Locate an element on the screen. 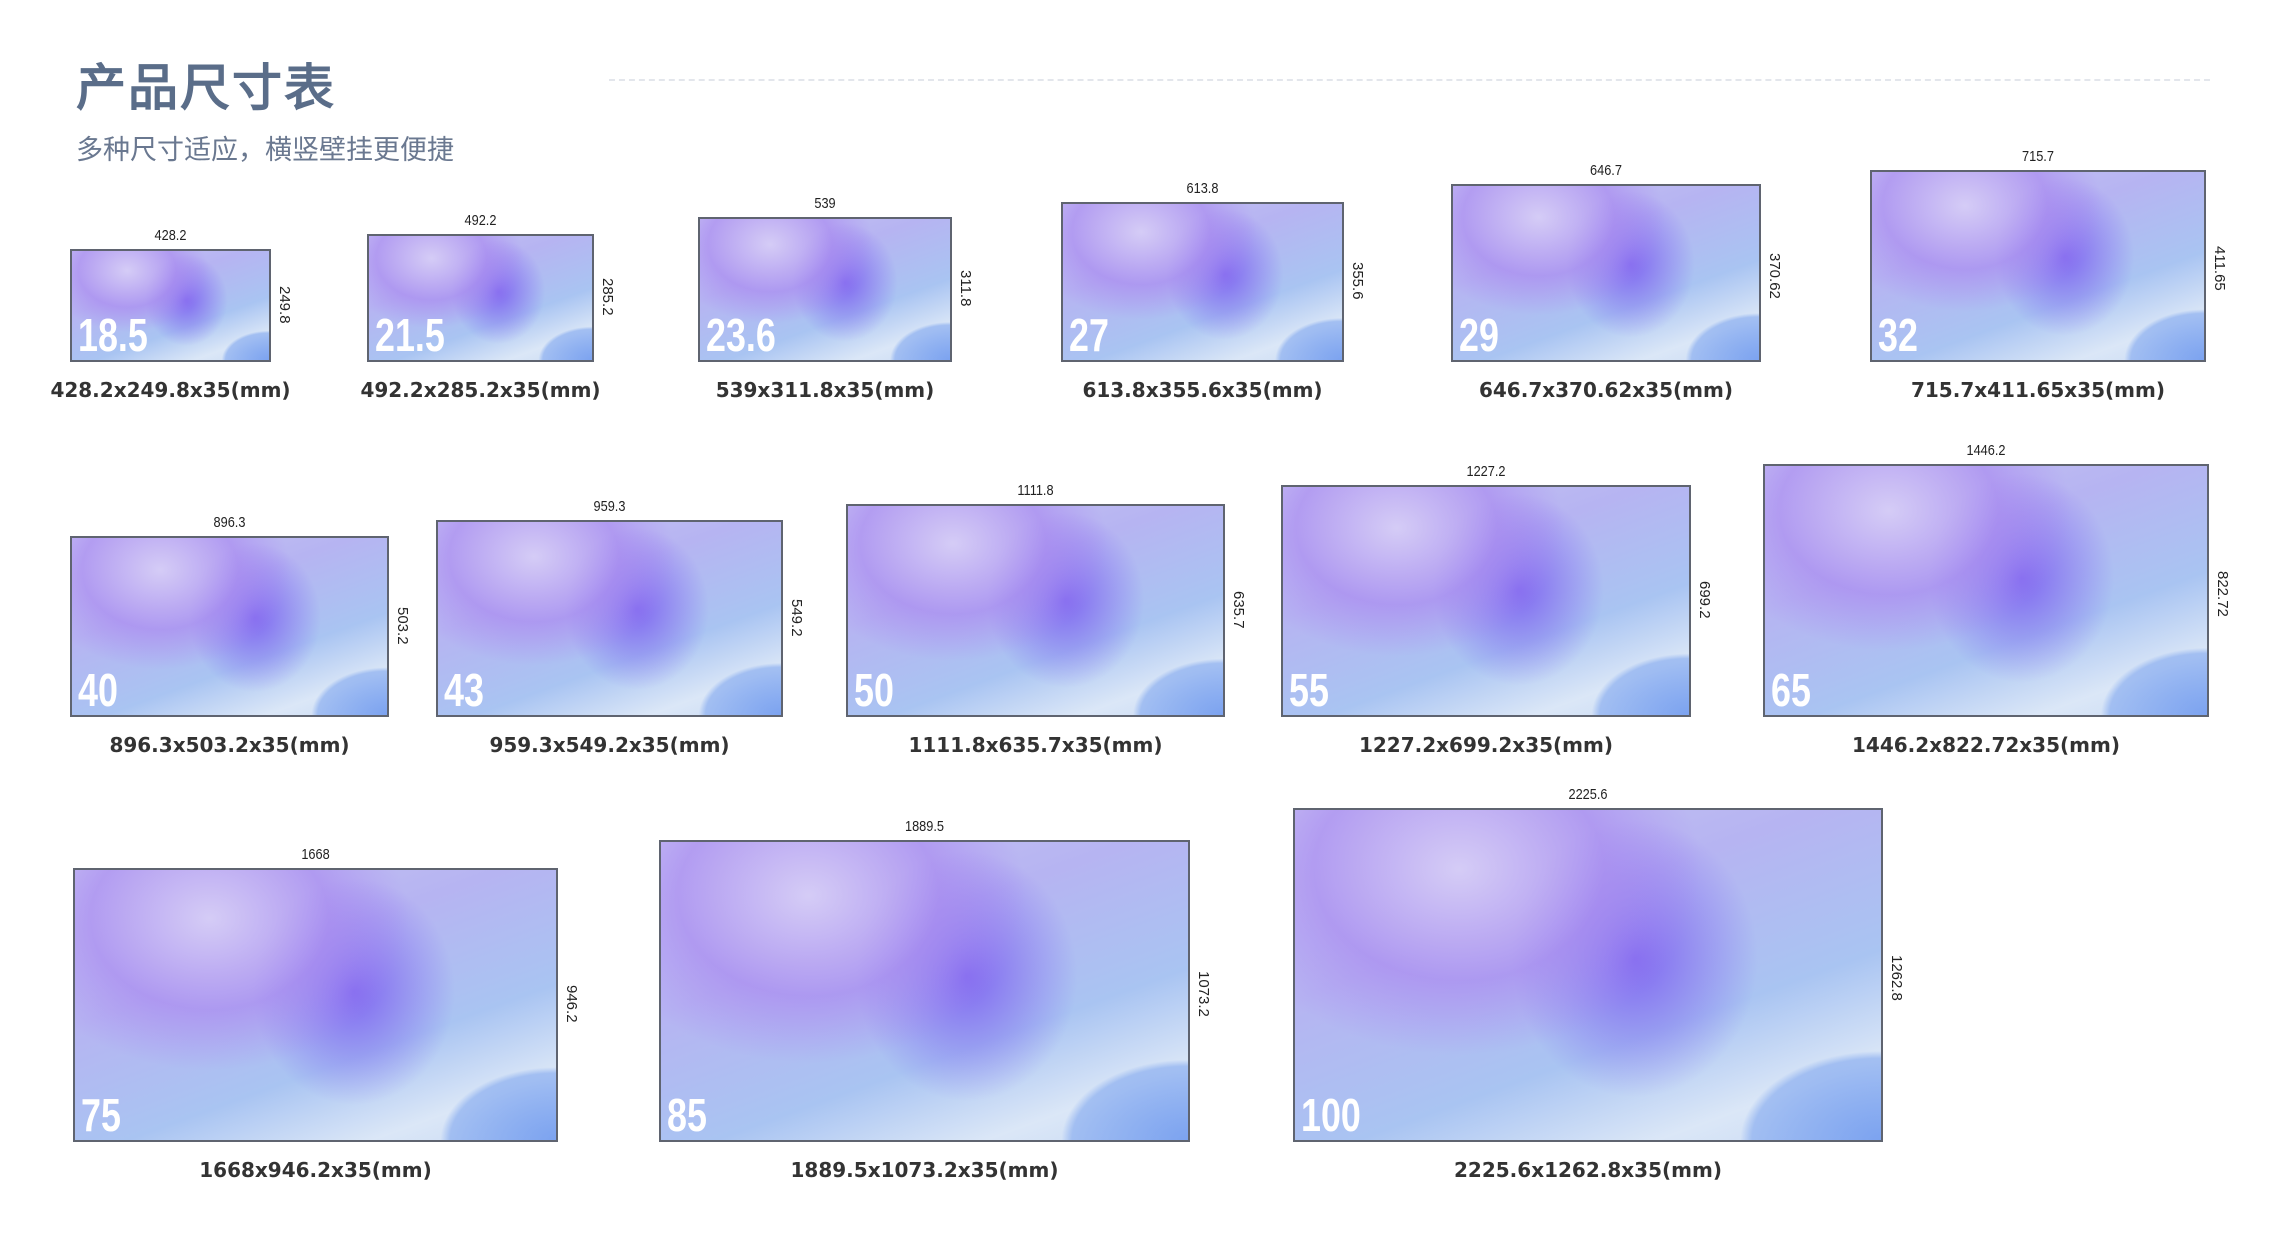 This screenshot has height=1233, width=2284. width-dimension: 613.8 is located at coordinates (1202, 188).